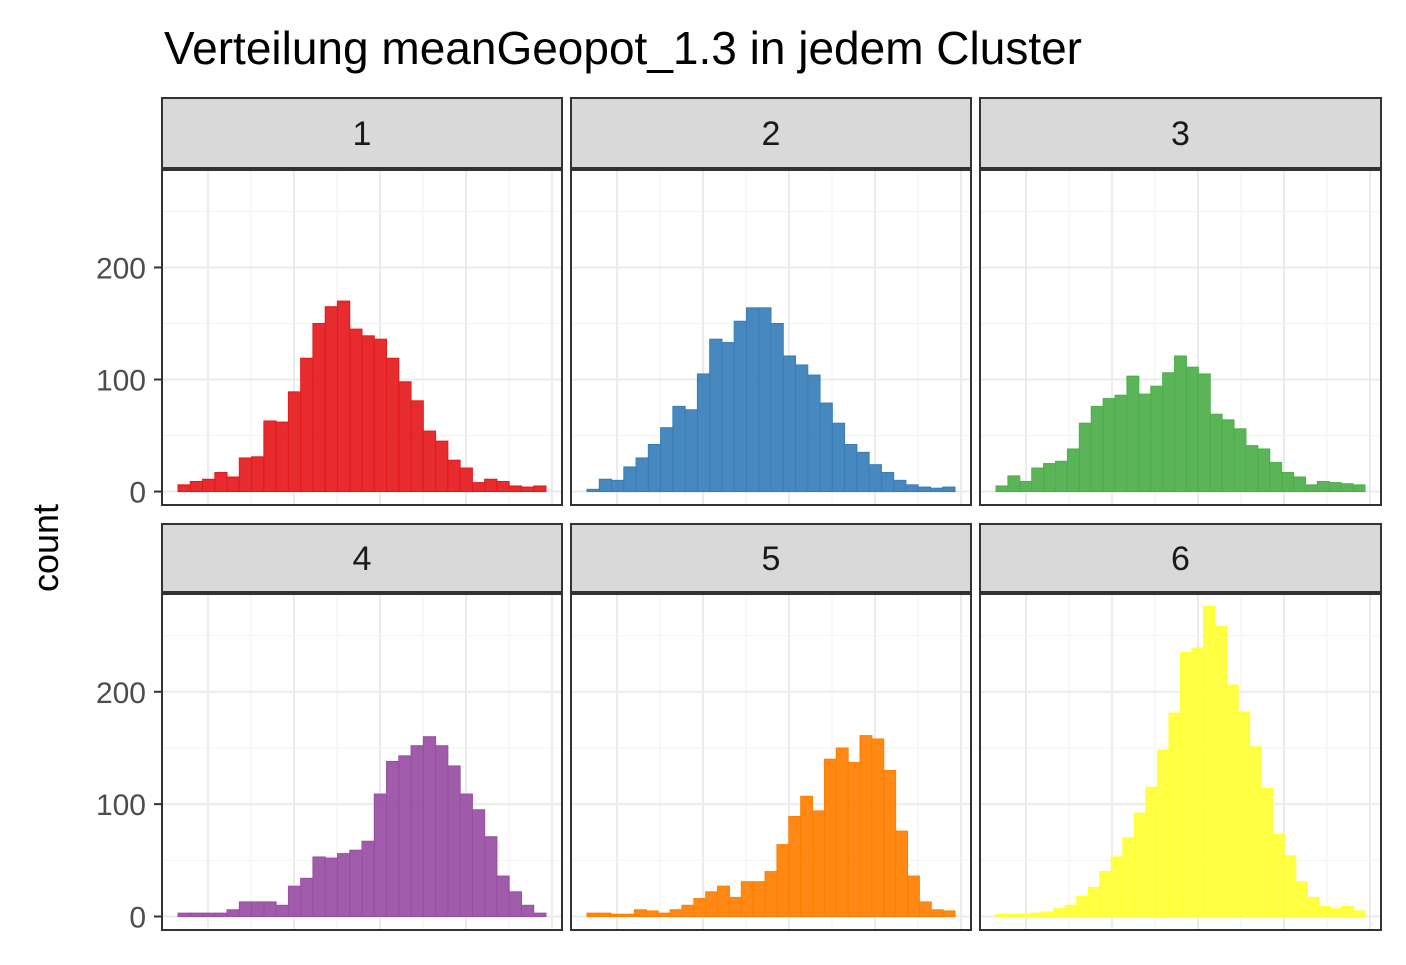 Image resolution: width=1406 pixels, height=965 pixels. I want to click on facet-panel-2: 2, so click(771, 301).